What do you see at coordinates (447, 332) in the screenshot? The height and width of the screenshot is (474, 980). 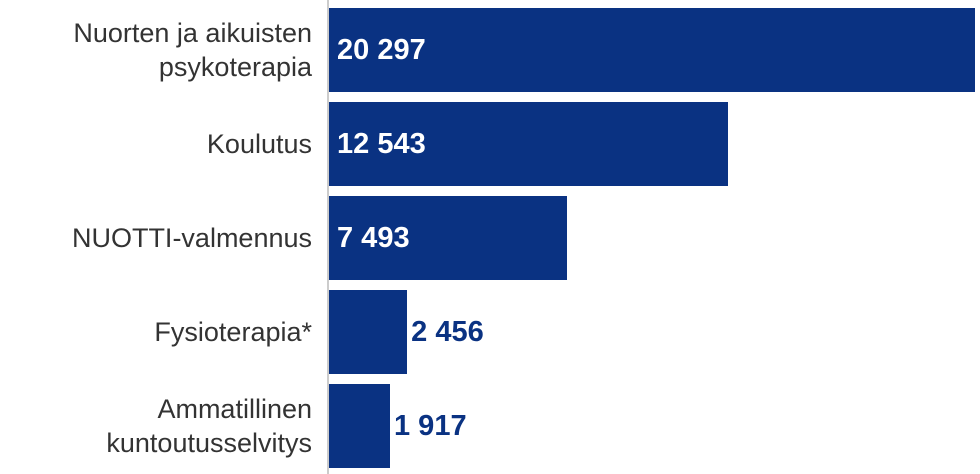 I see `value-label: 2 456` at bounding box center [447, 332].